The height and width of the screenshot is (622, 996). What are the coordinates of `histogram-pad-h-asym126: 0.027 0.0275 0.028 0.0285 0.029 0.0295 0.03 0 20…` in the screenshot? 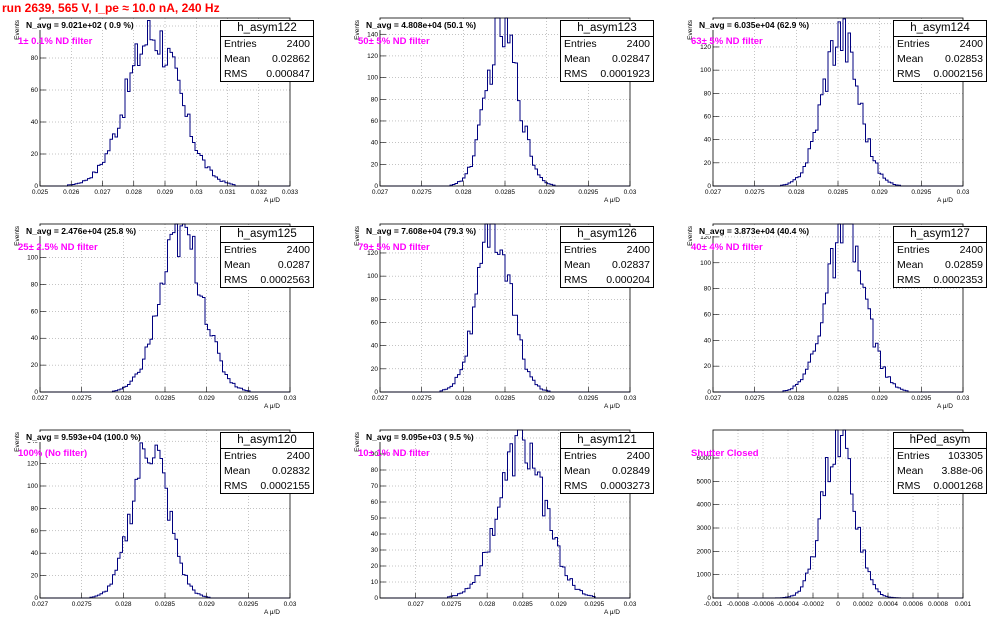 It's located at (497, 315).